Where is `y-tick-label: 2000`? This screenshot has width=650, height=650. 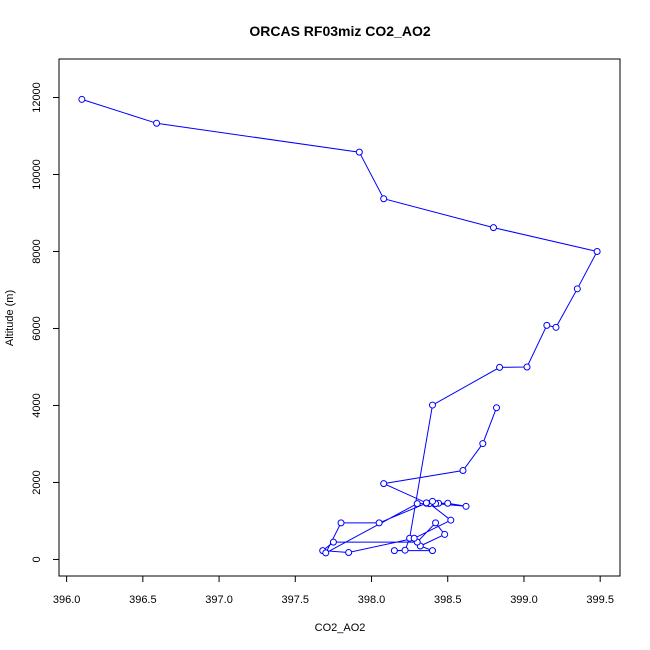
y-tick-label: 2000 is located at coordinates (37, 482).